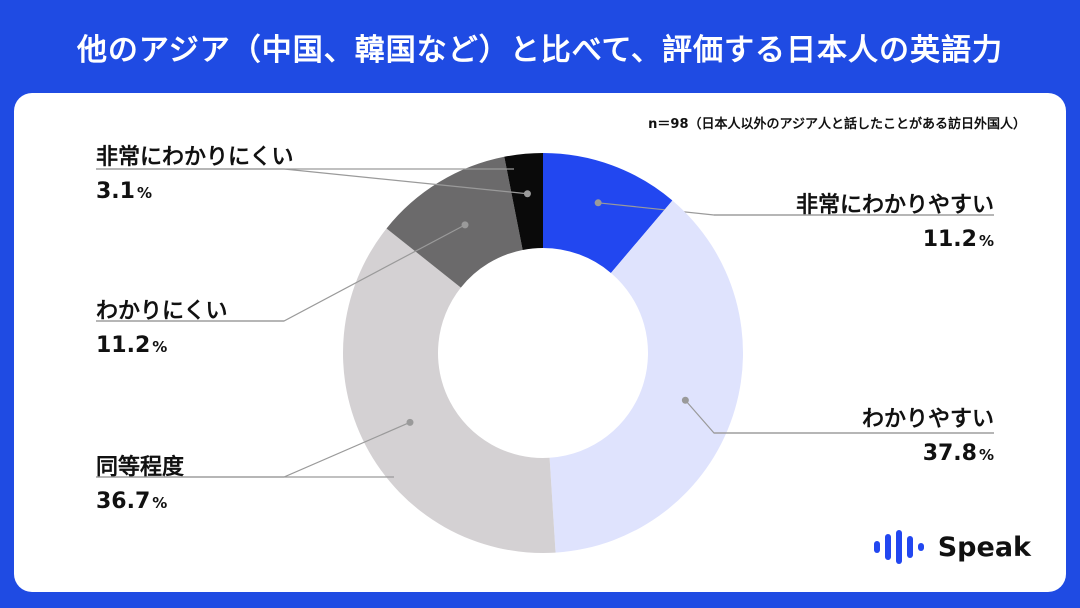 The height and width of the screenshot is (608, 1080). What do you see at coordinates (124, 191) in the screenshot?
I see `value-label: 3.1%` at bounding box center [124, 191].